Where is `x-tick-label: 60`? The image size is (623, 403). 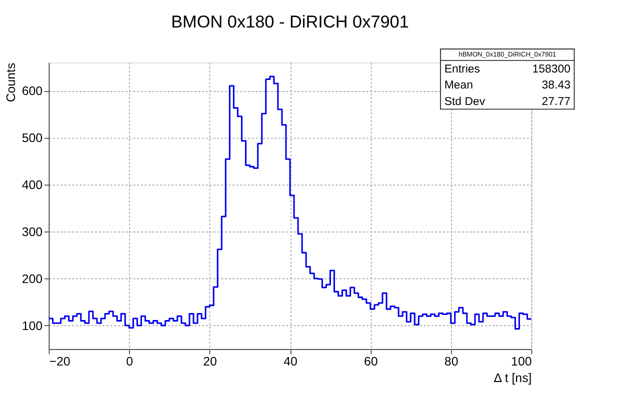 x-tick-label: 60 is located at coordinates (371, 361).